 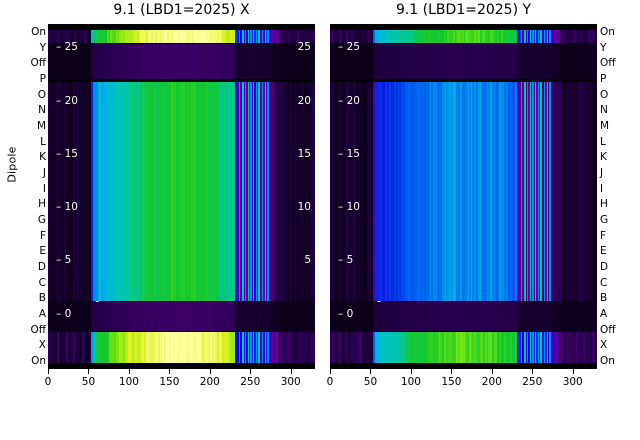 What do you see at coordinates (38, 32) in the screenshot?
I see `dipole-axis-label: On` at bounding box center [38, 32].